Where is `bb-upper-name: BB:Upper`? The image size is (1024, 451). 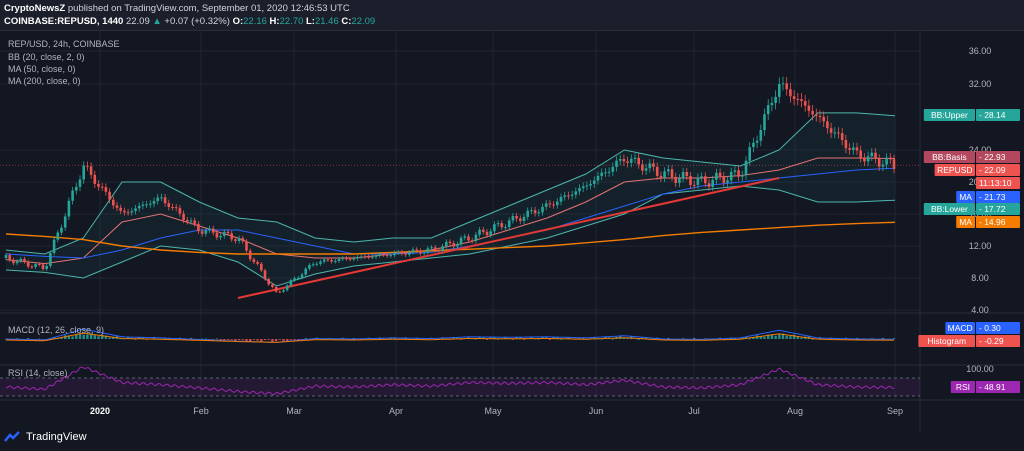
bb-upper-name: BB:Upper is located at coordinates (949, 115).